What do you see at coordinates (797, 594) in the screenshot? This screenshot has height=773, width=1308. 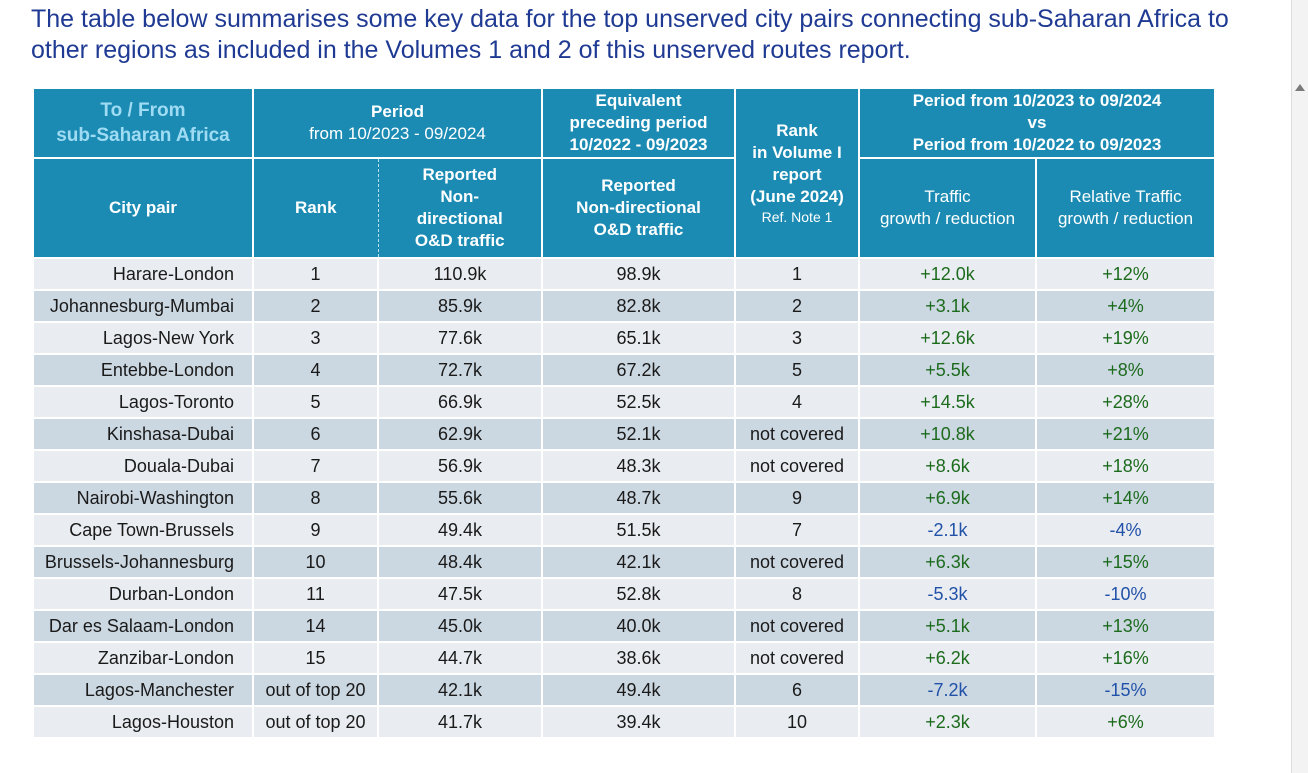 I see `cell-rank-volume-1: 8` at bounding box center [797, 594].